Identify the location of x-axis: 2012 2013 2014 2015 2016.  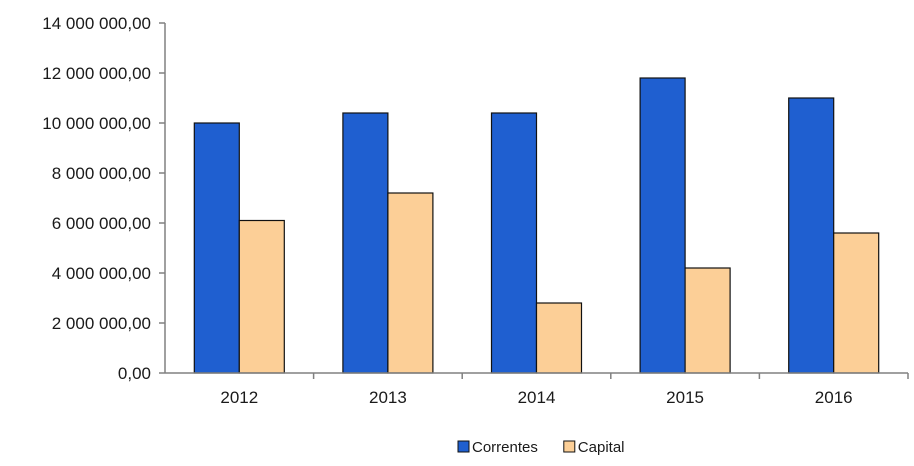
(537, 389).